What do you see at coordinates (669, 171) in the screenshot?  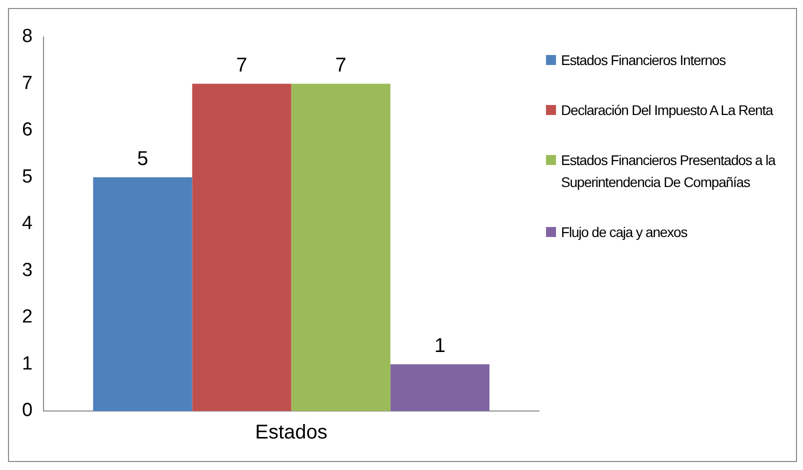 I see `legend-label: Estados Financieros Presentados a la Superintendencia De Compañías` at bounding box center [669, 171].